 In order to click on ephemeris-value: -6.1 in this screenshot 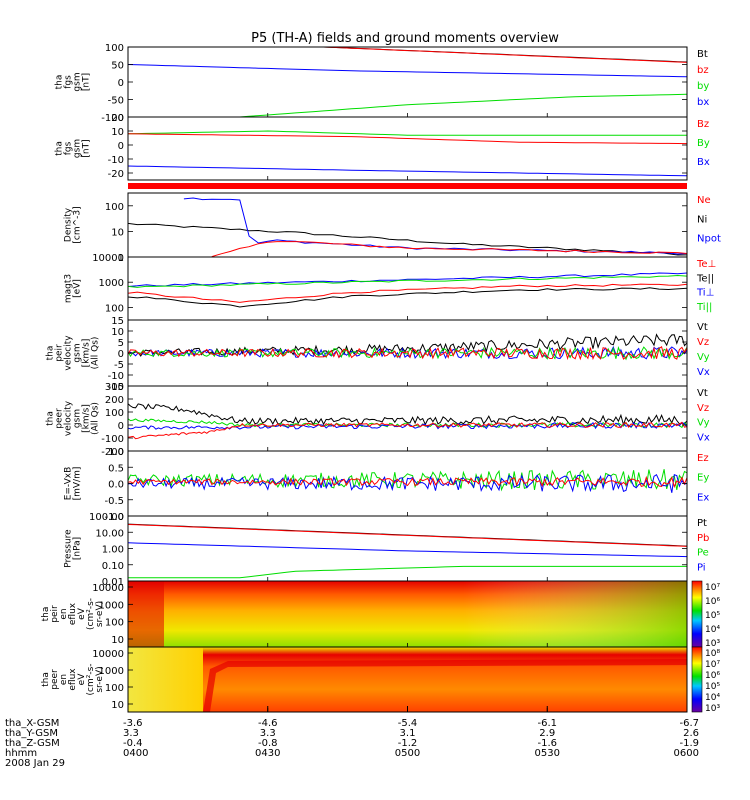, I will do `click(547, 723)`.